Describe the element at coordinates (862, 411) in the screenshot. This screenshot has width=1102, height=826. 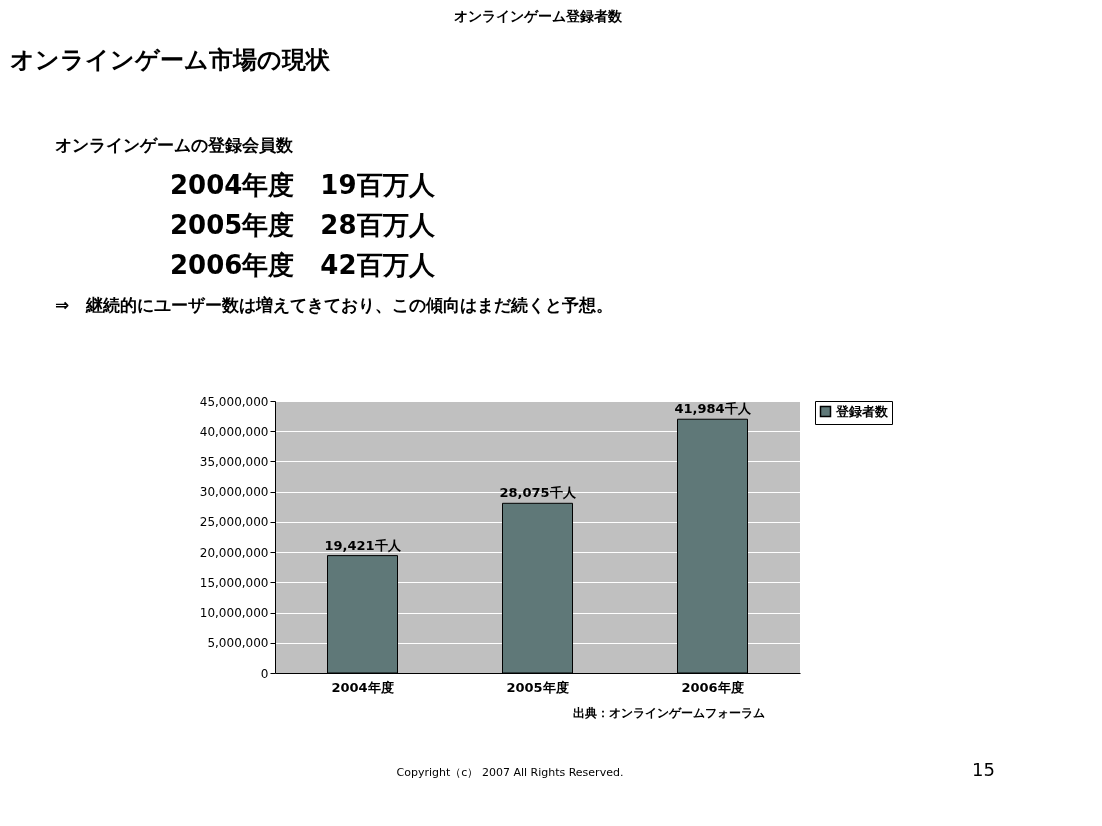
I see `legend-label: 登録者数` at that location.